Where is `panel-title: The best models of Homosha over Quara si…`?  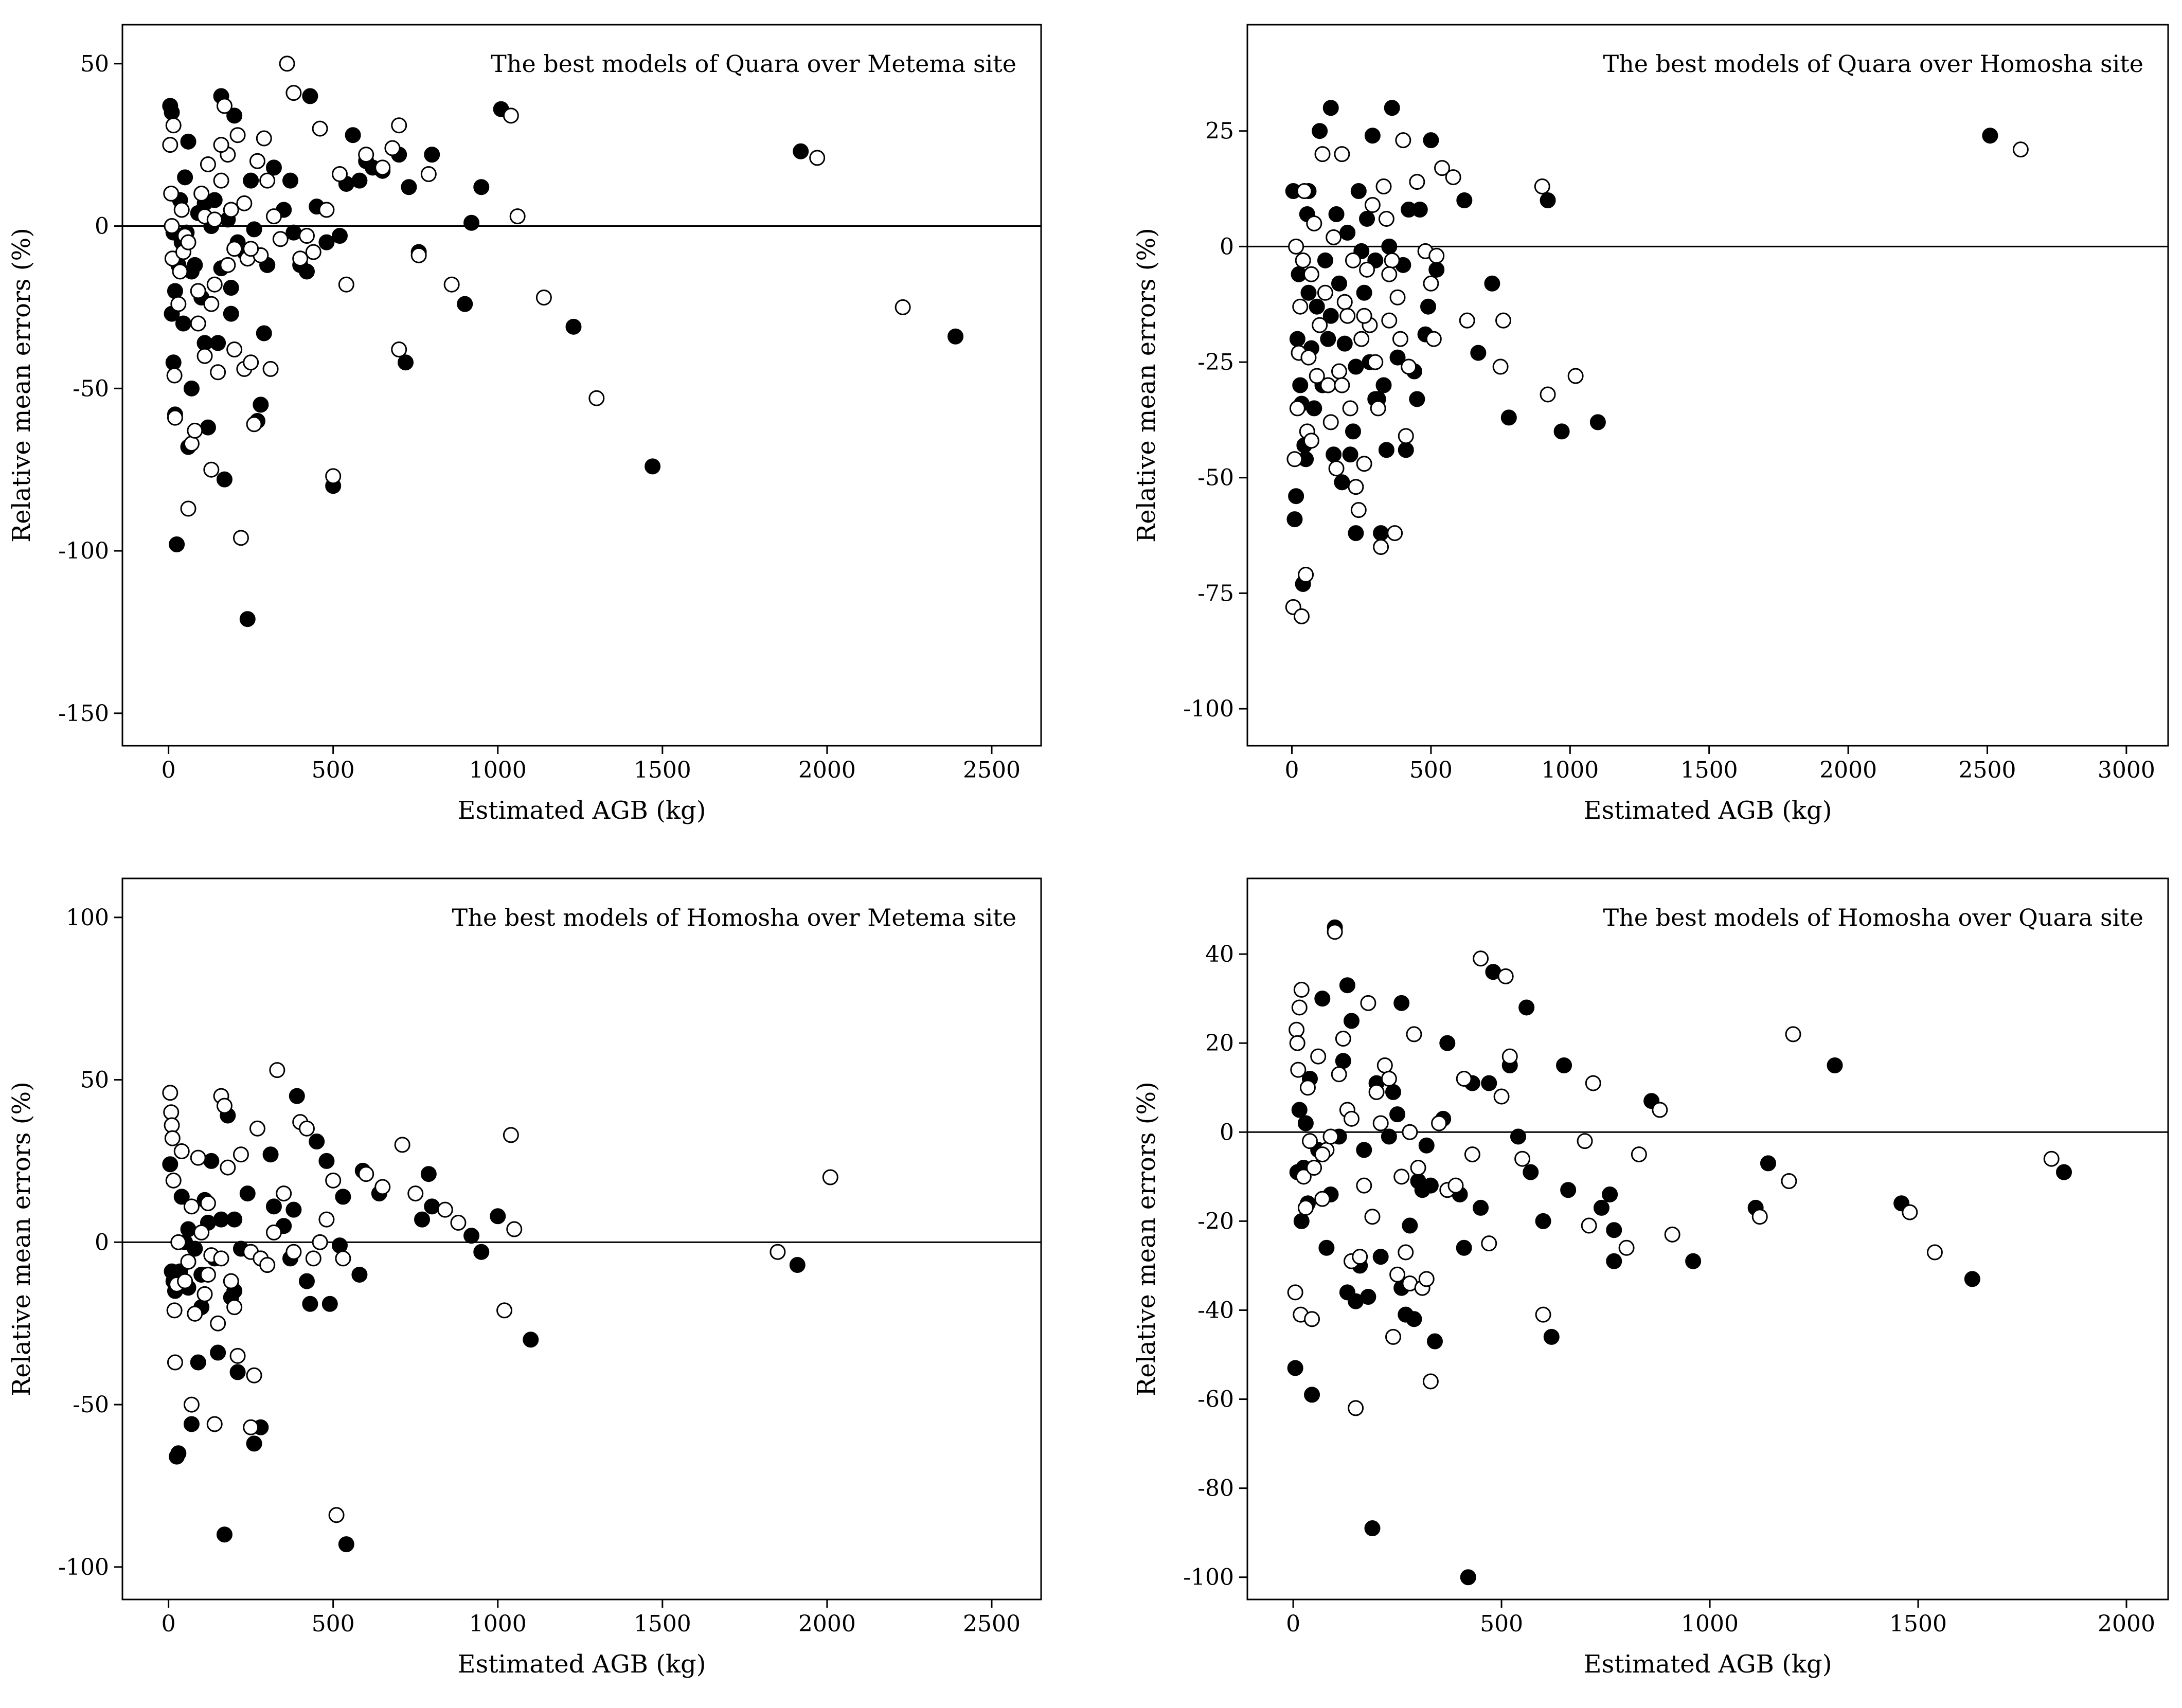 panel-title: The best models of Homosha over Quara si… is located at coordinates (1873, 917).